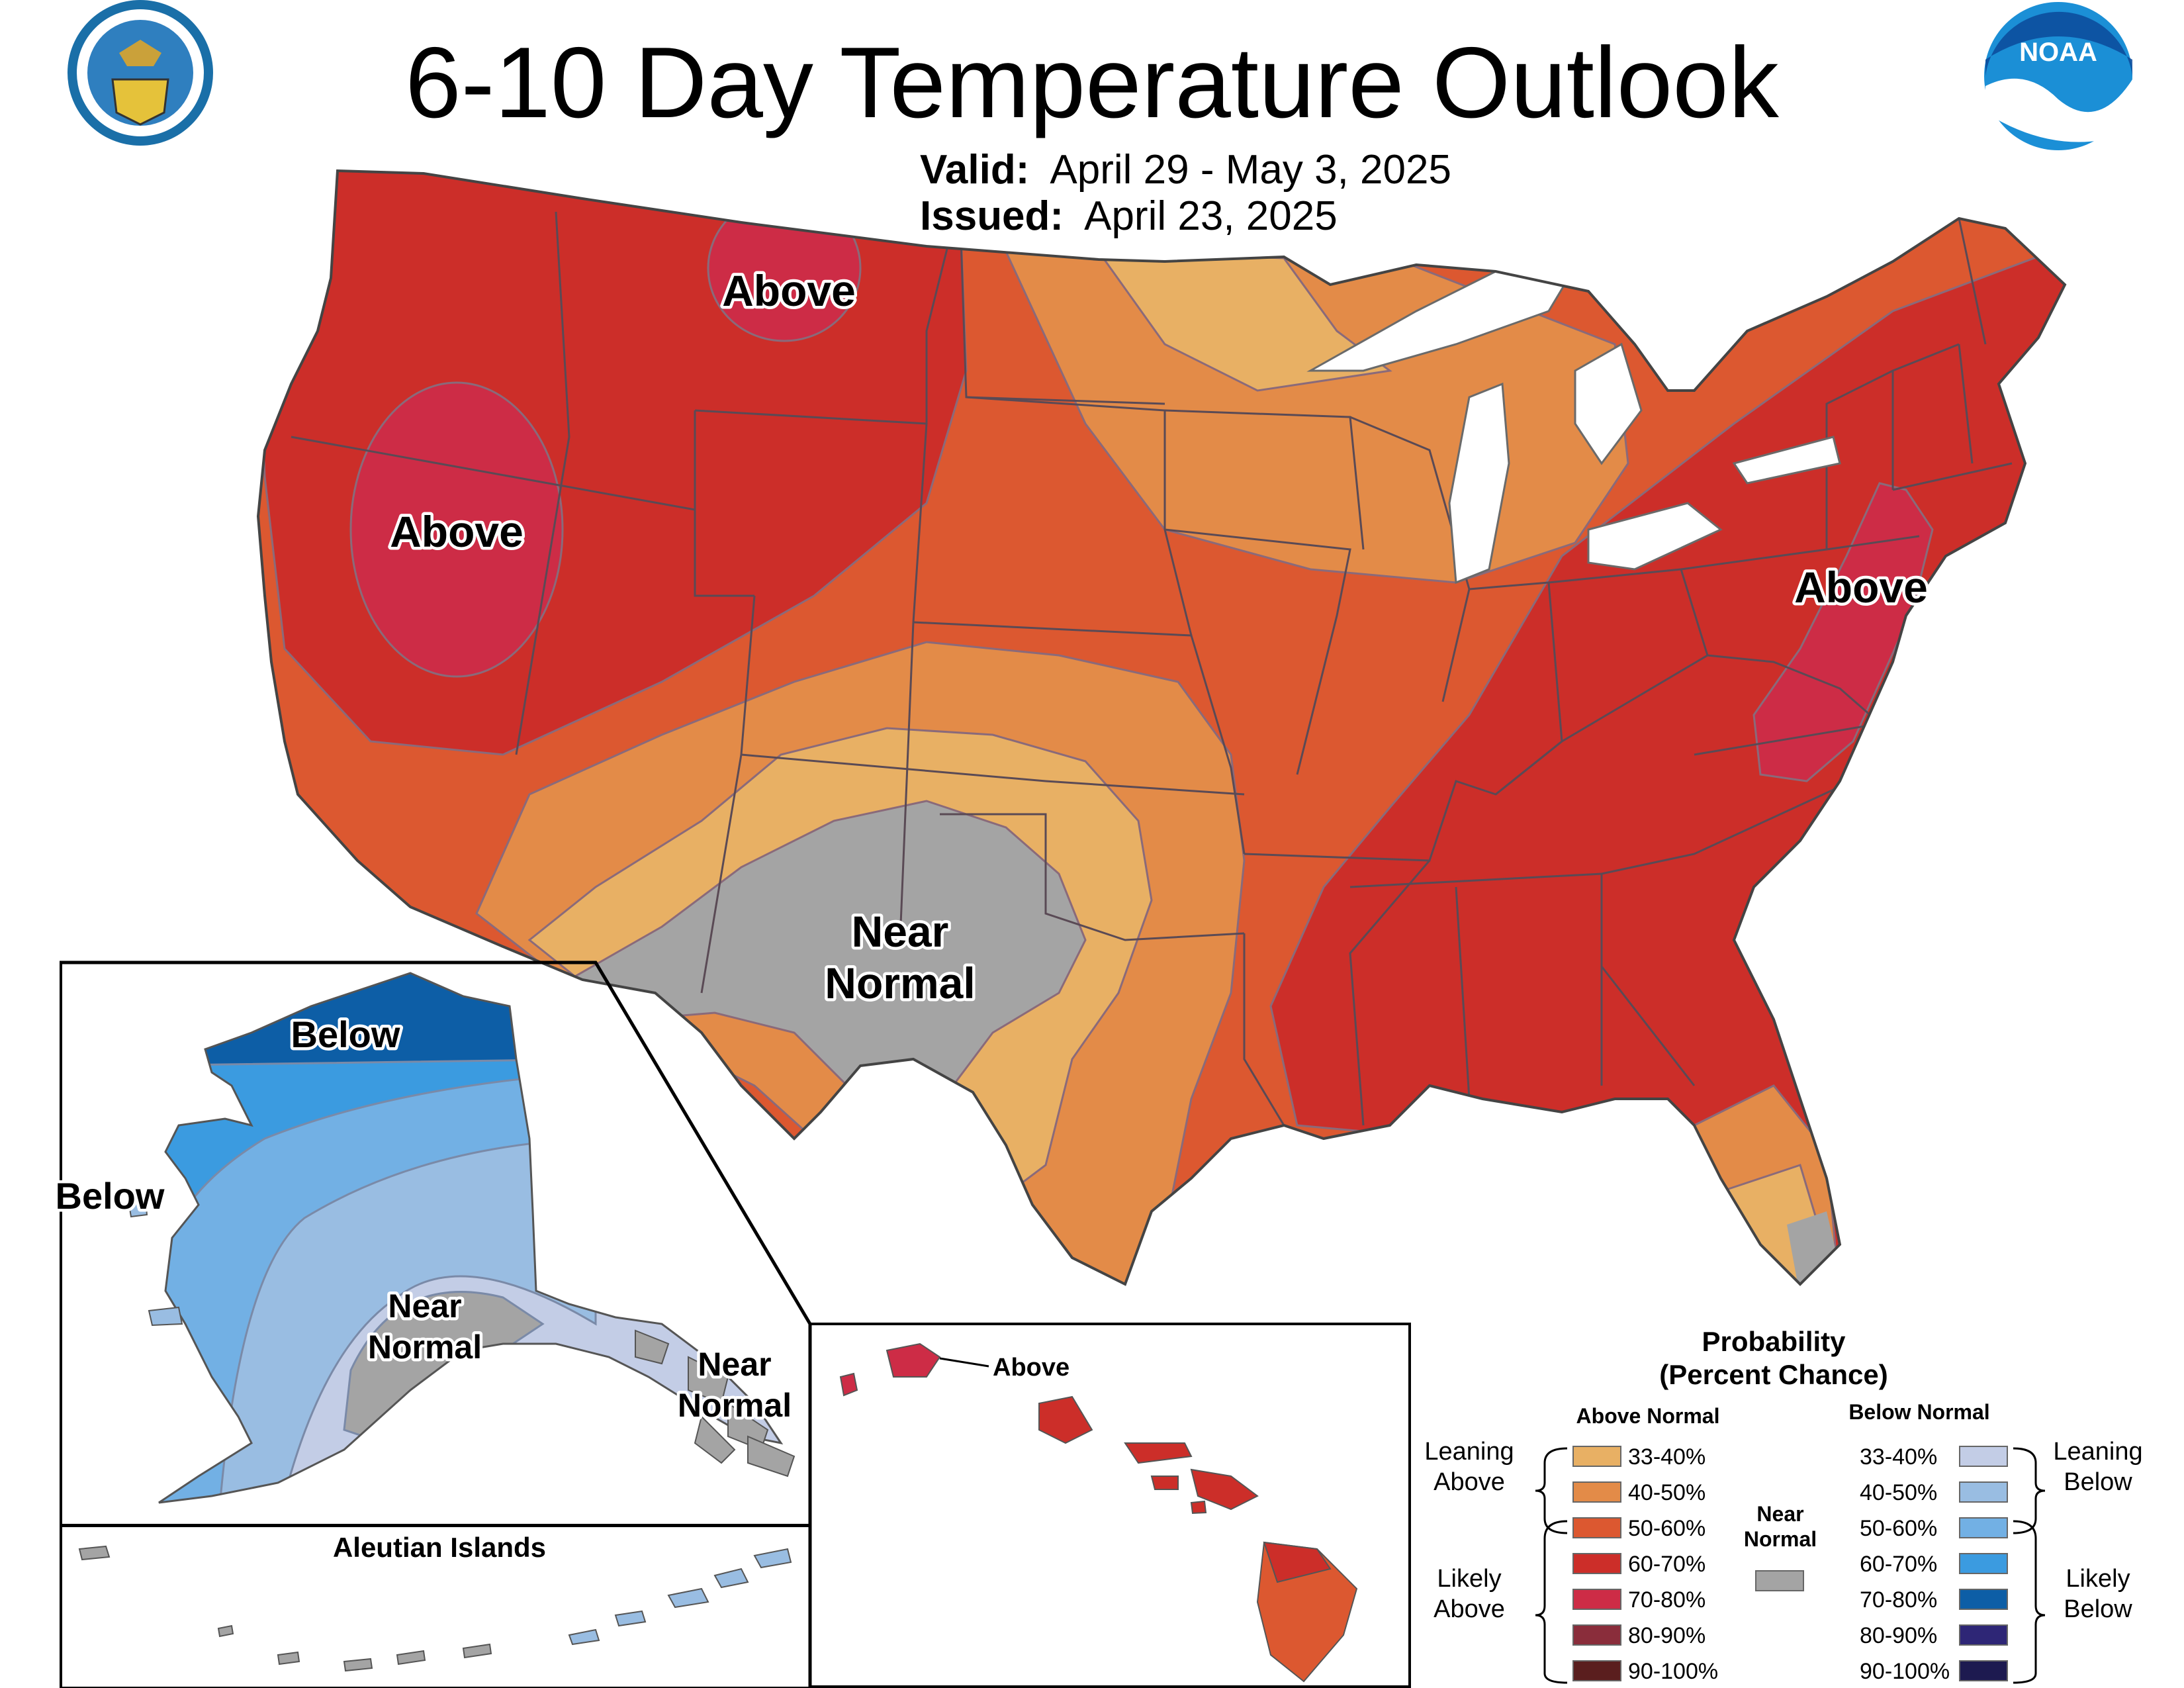  Describe the element at coordinates (734, 1364) in the screenshot. I see `label-panhandle-near-1: Near` at that location.